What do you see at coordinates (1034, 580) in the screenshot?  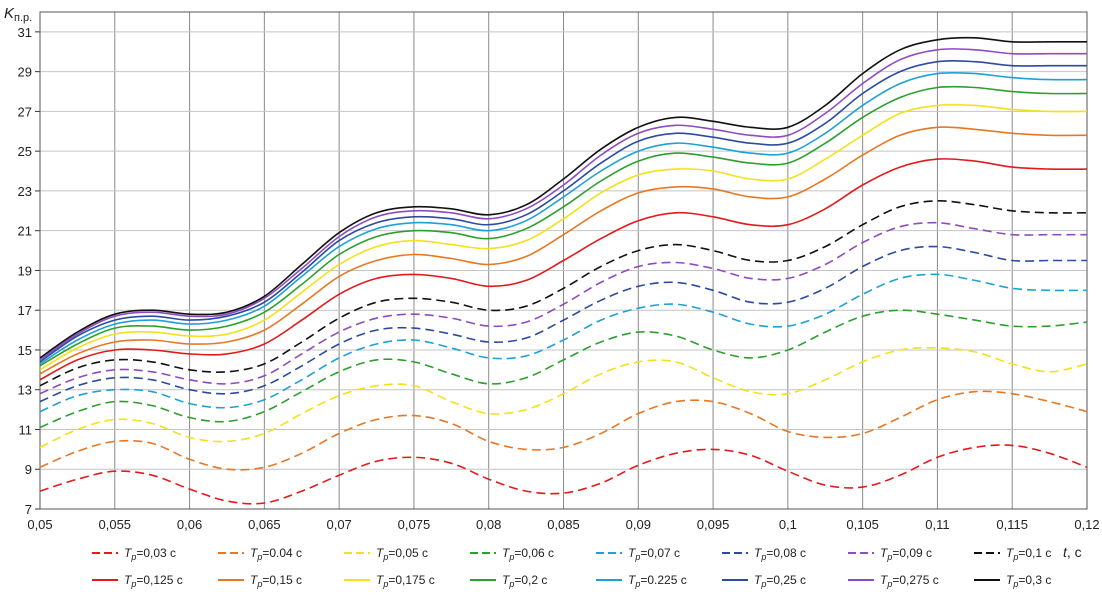 I see `legend-value: =0,3 с` at bounding box center [1034, 580].